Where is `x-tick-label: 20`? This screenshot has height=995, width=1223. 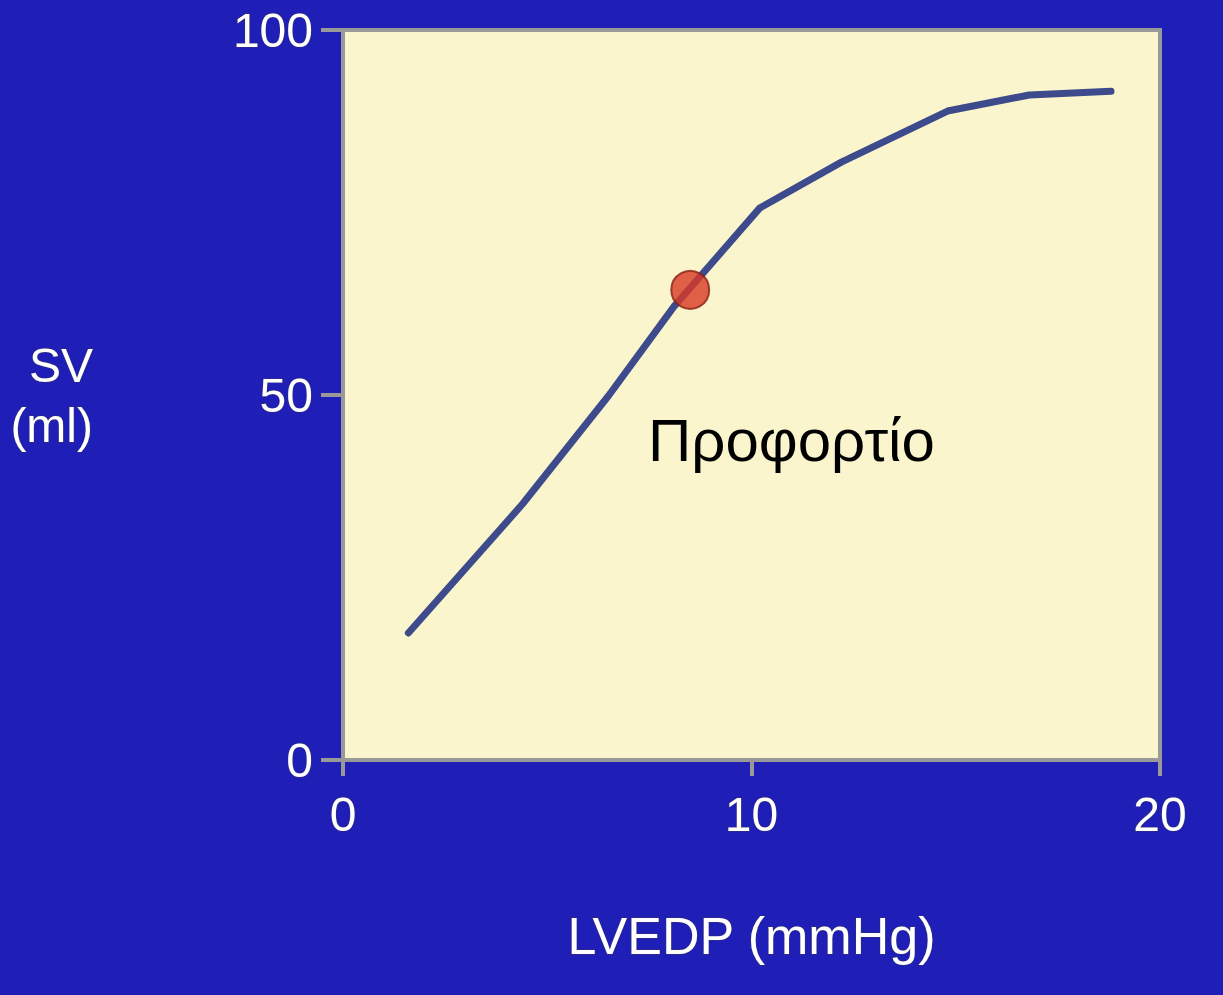 x-tick-label: 20 is located at coordinates (1160, 814).